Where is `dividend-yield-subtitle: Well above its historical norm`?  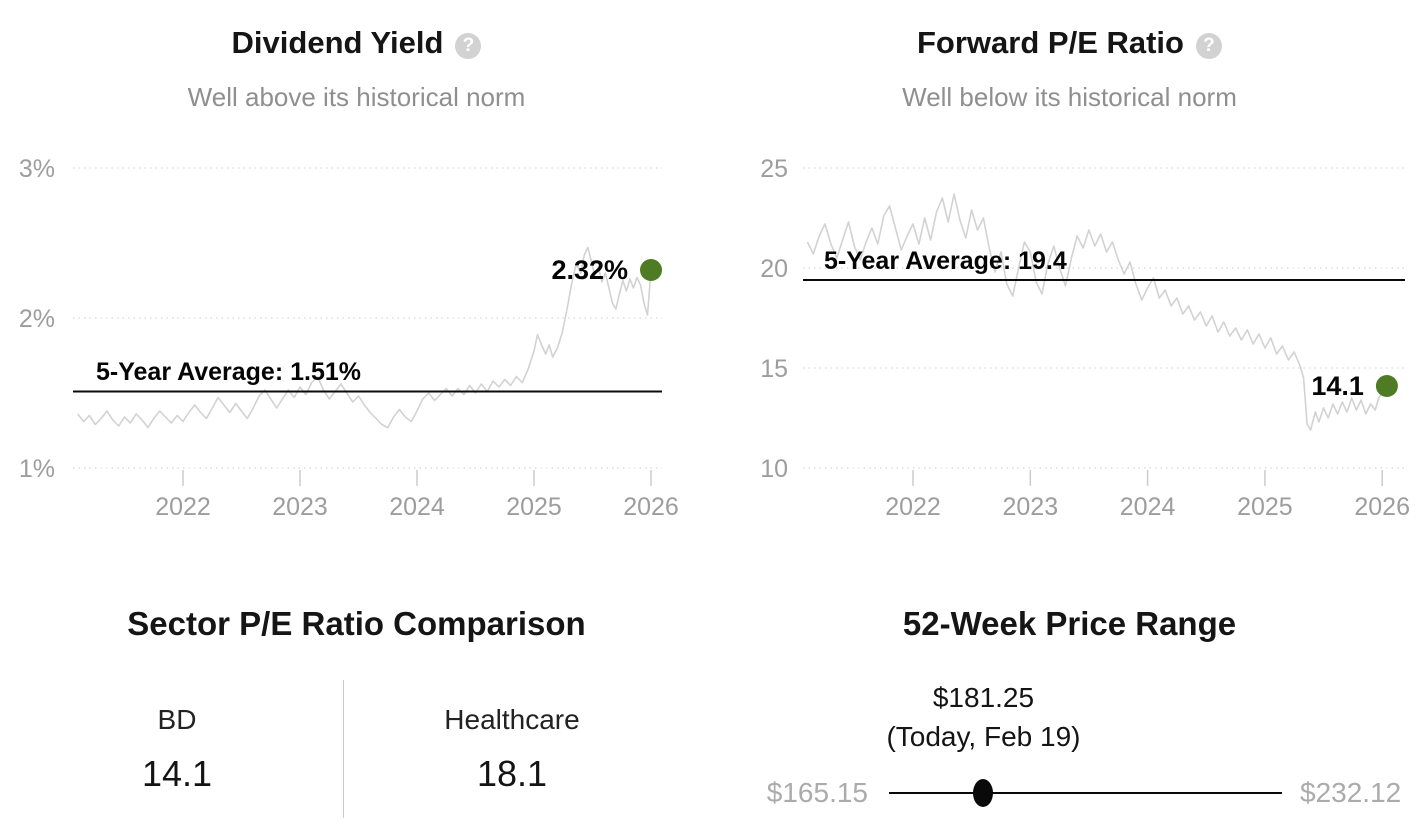
dividend-yield-subtitle: Well above its historical norm is located at coordinates (356, 97).